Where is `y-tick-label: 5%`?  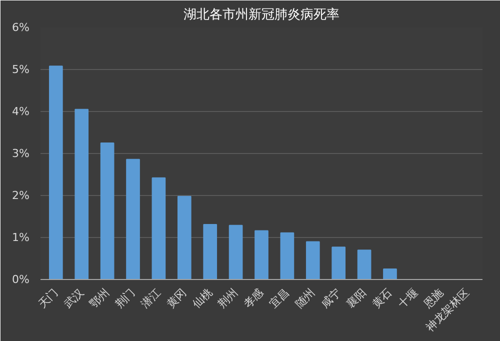 y-tick-label: 5% is located at coordinates (21, 69).